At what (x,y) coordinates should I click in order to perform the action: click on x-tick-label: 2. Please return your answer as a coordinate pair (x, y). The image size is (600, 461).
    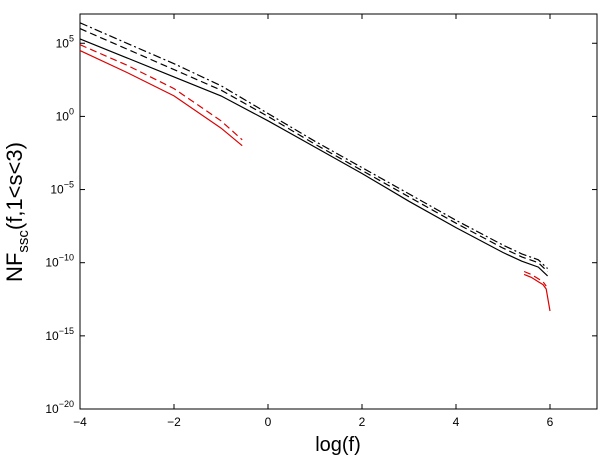
    Looking at the image, I should click on (362, 422).